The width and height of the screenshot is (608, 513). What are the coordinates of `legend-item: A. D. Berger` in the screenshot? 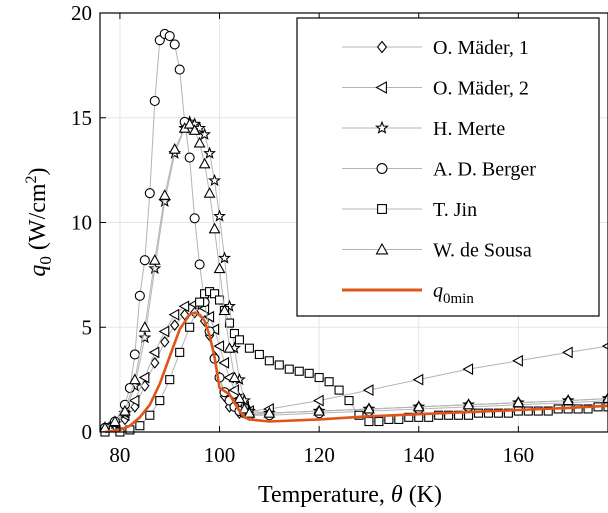 It's located at (439, 170).